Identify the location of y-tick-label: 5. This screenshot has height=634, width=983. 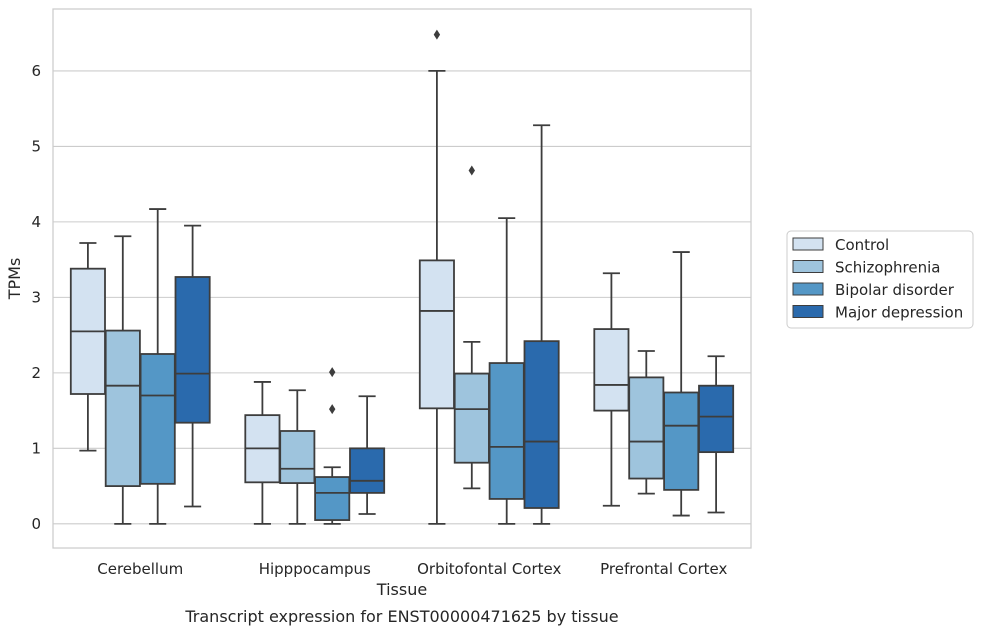
(36, 146).